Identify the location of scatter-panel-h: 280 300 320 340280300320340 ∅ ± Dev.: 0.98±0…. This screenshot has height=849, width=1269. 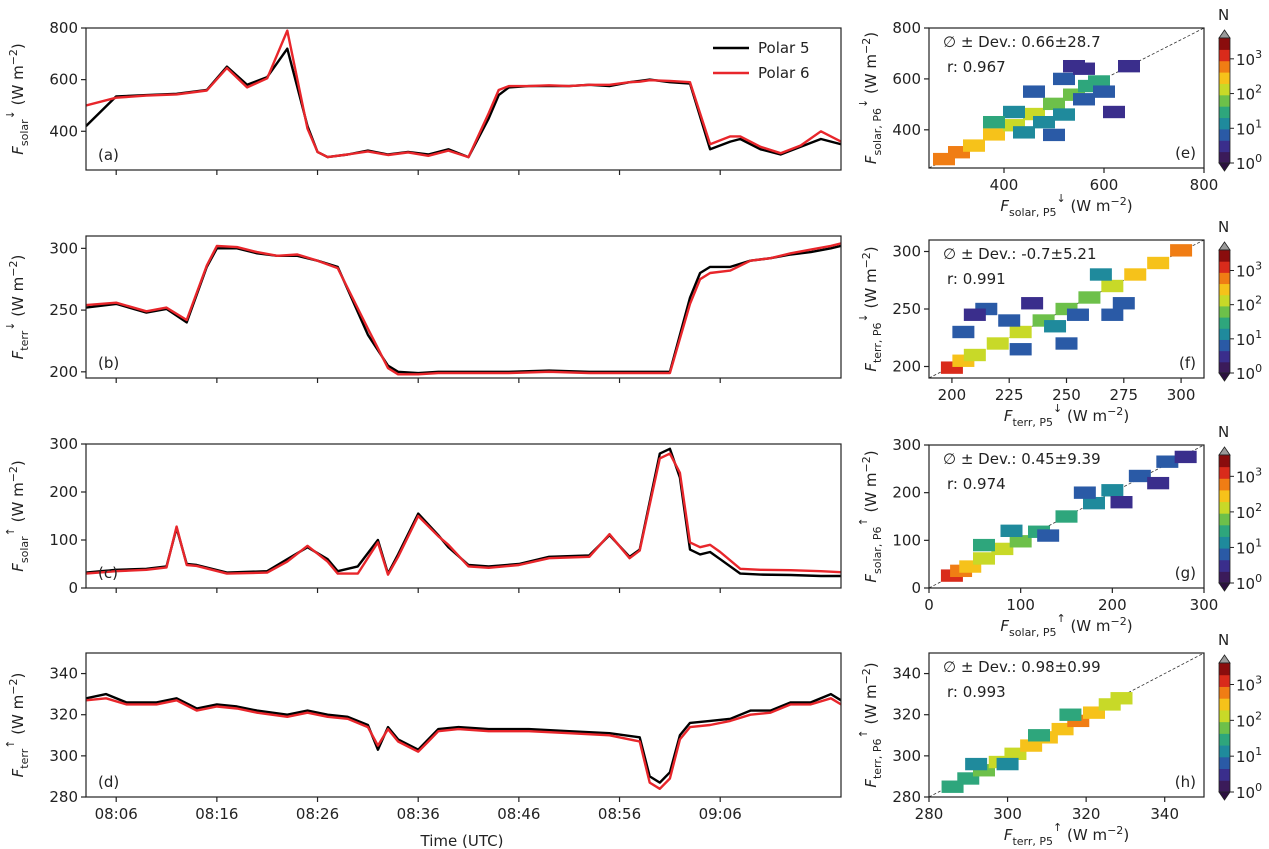
(1059, 739).